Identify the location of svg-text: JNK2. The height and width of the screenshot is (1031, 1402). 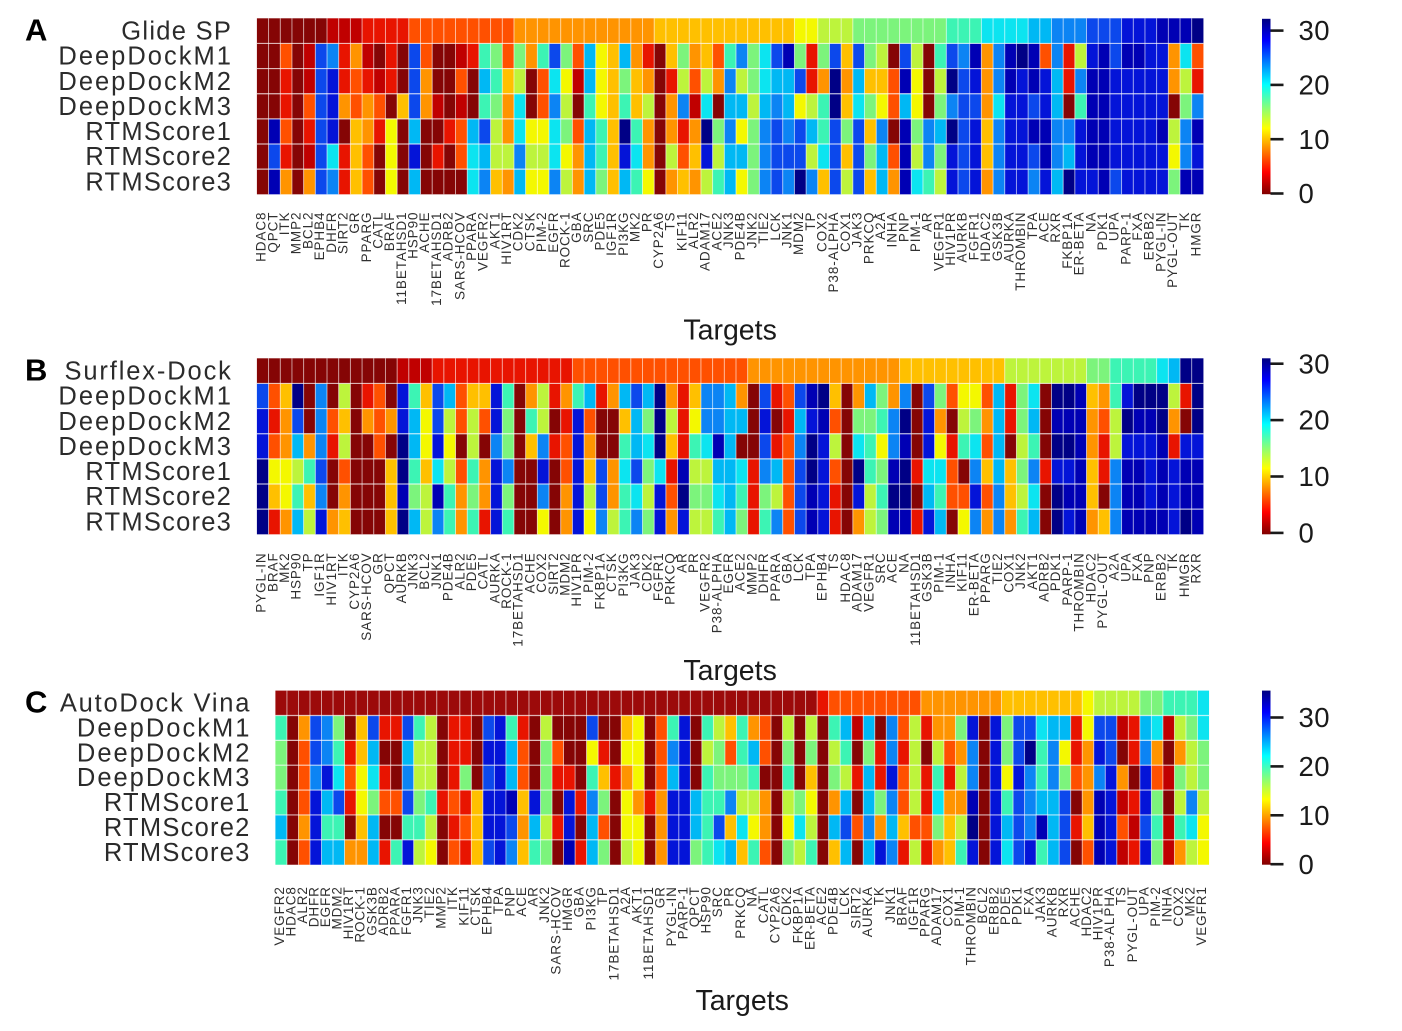
(751, 230).